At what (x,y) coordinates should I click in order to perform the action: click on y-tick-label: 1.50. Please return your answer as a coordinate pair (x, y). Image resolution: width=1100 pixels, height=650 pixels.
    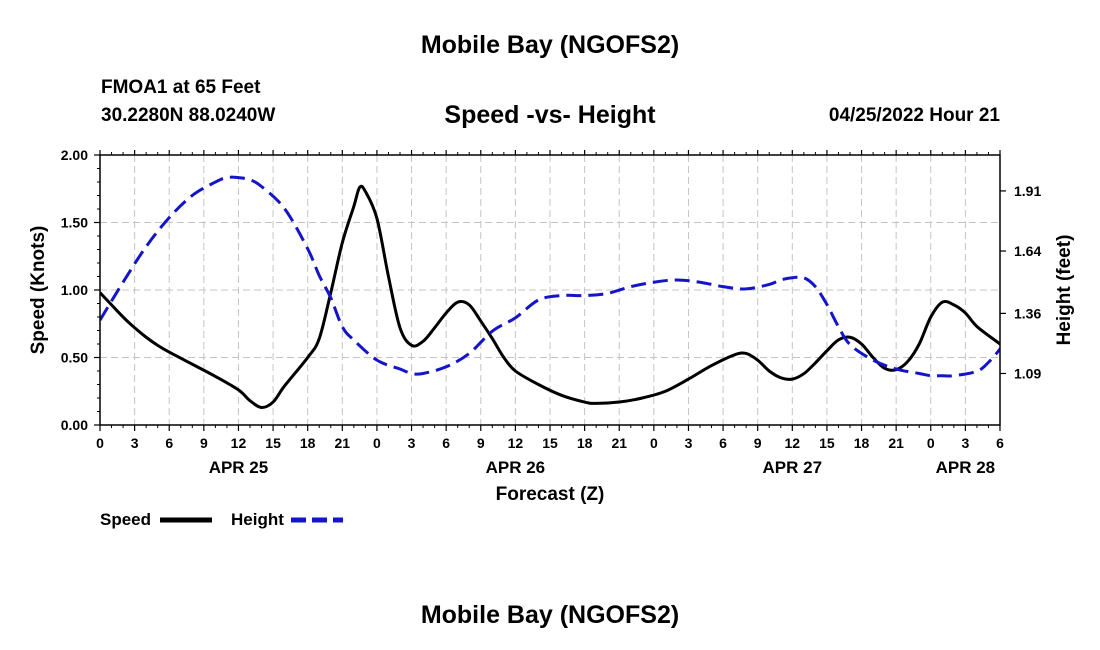
    Looking at the image, I should click on (74, 223).